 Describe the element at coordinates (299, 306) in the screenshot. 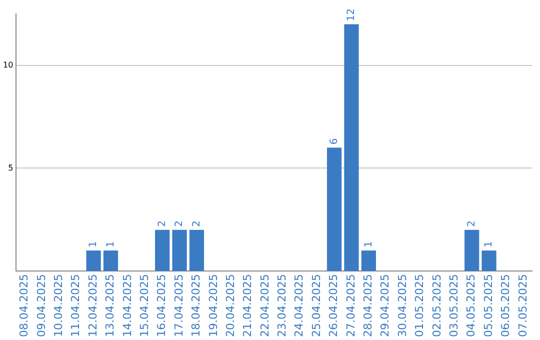

I see `x-tick-label: 24.04.2025` at that location.